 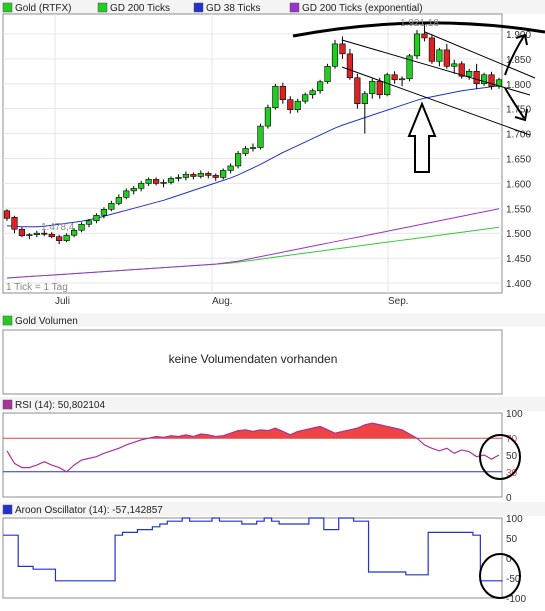 What do you see at coordinates (252, 447) in the screenshot?
I see `rsi-lines` at bounding box center [252, 447].